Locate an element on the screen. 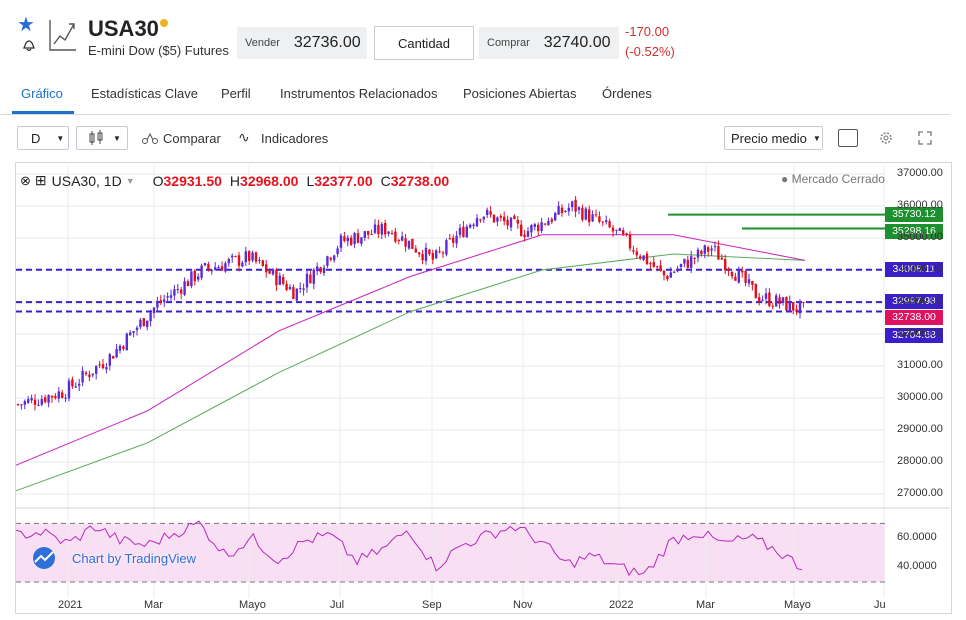 The image size is (966, 620). bell-icon is located at coordinates (29, 45).